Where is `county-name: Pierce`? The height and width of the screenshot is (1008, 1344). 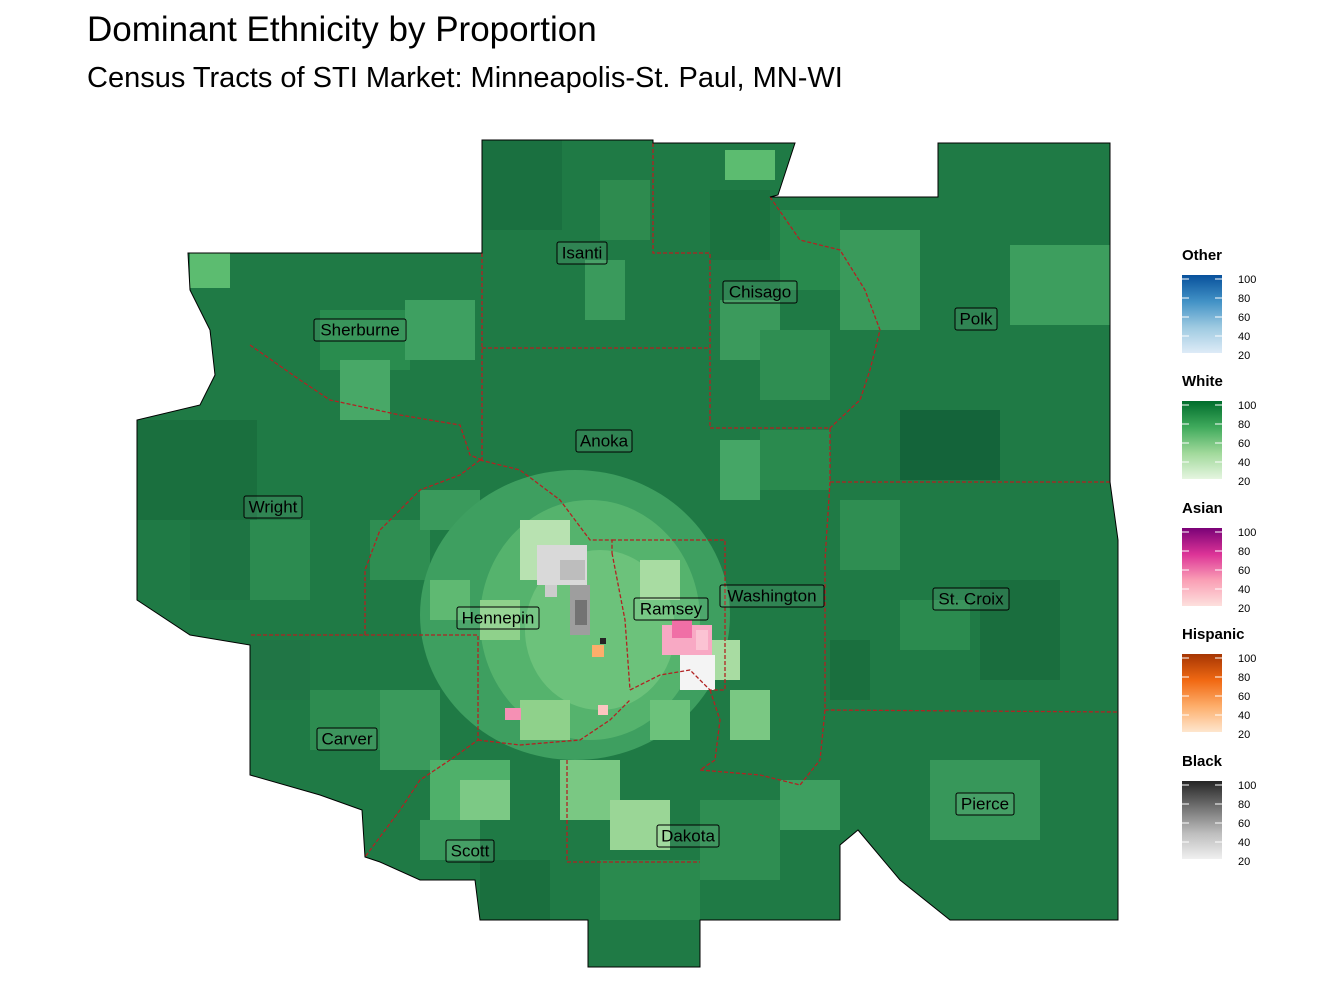 county-name: Pierce is located at coordinates (985, 804).